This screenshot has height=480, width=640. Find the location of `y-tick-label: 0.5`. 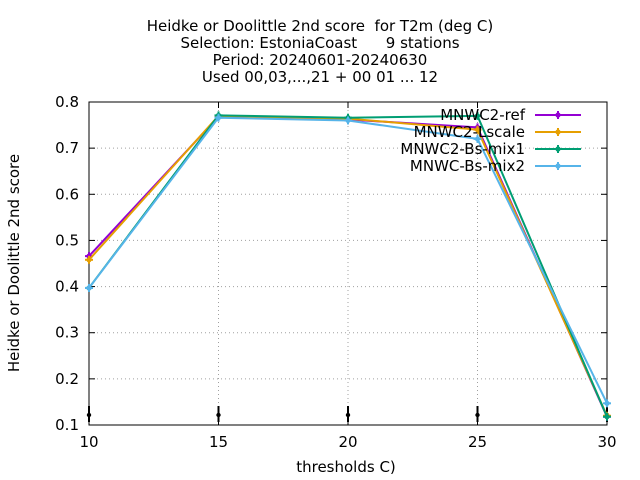

y-tick-label: 0.5 is located at coordinates (67, 240).